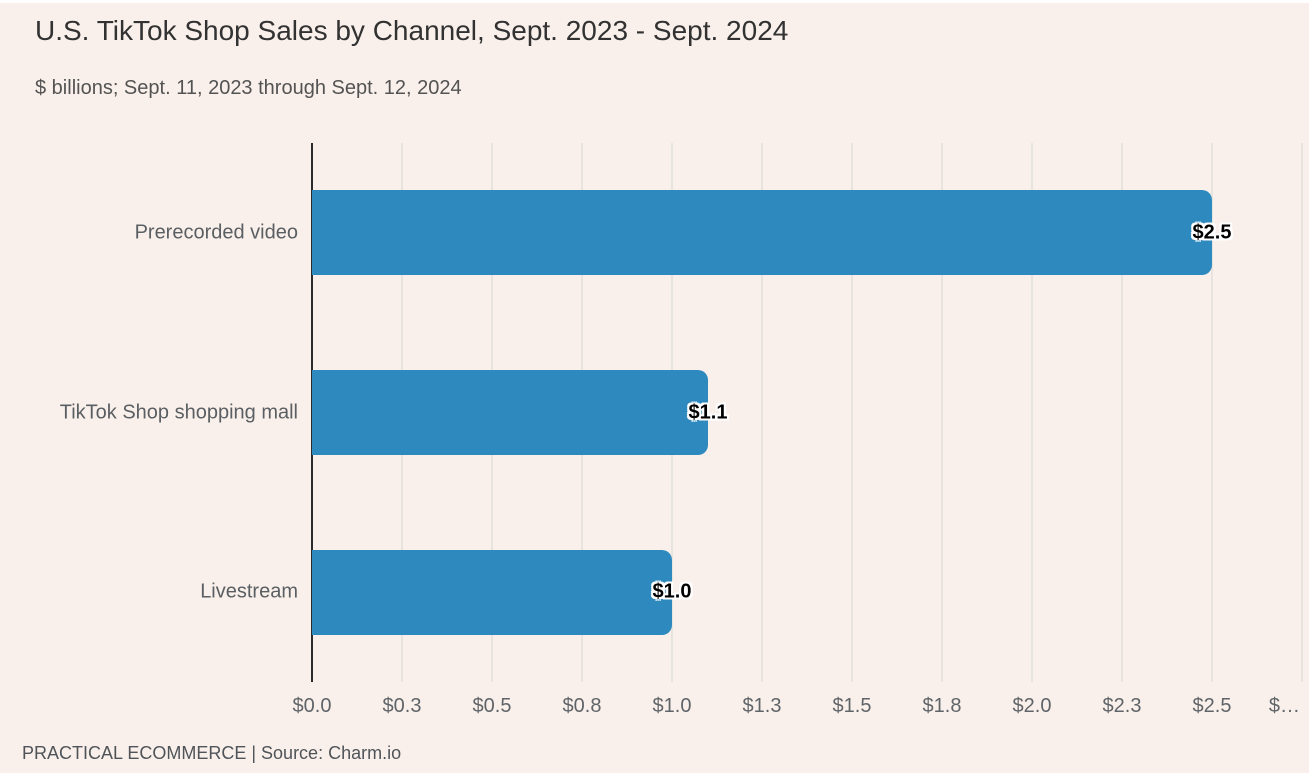  Describe the element at coordinates (402, 706) in the screenshot. I see `x-tick-label: $0.3` at that location.